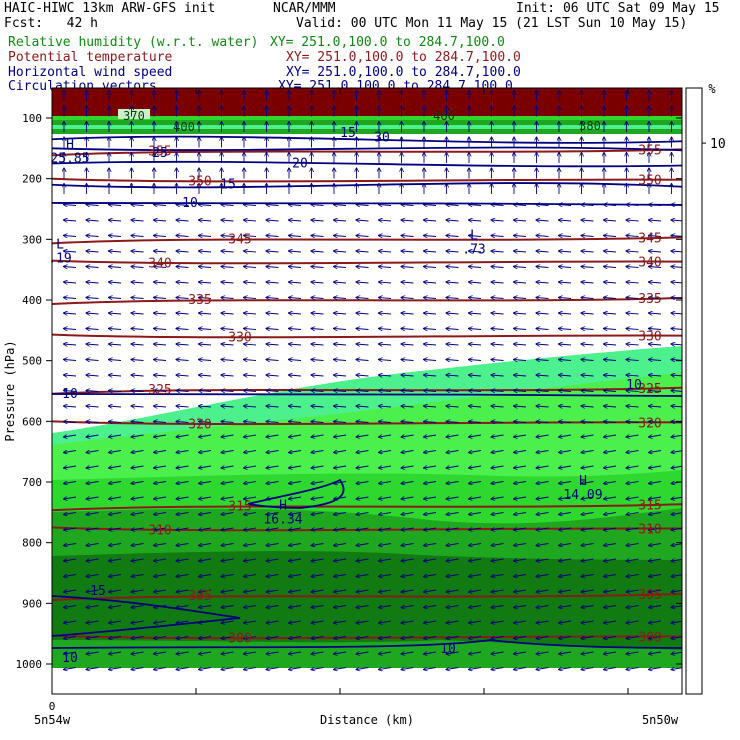 The height and width of the screenshot is (740, 740). What do you see at coordinates (32, 361) in the screenshot?
I see `y-tick-label: 500` at bounding box center [32, 361].